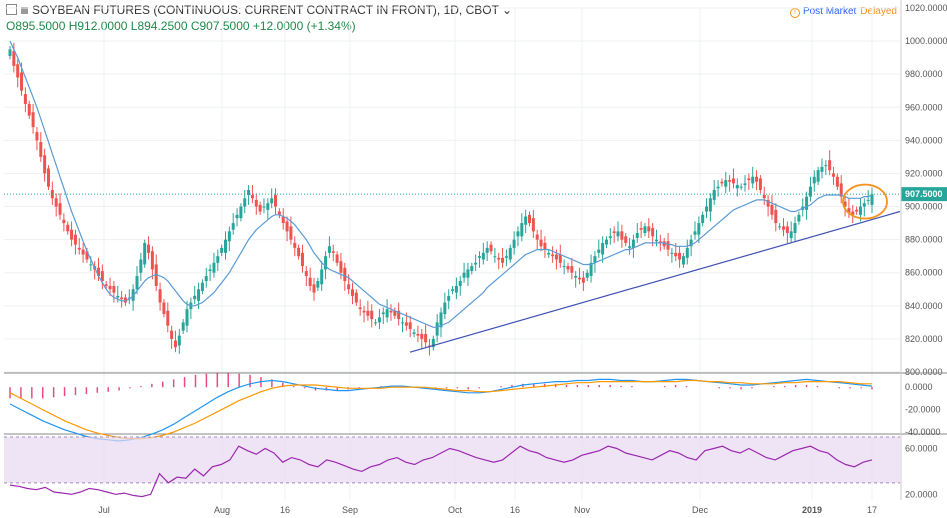 This screenshot has height=518, width=947. I want to click on expand-icon, so click(11, 9).